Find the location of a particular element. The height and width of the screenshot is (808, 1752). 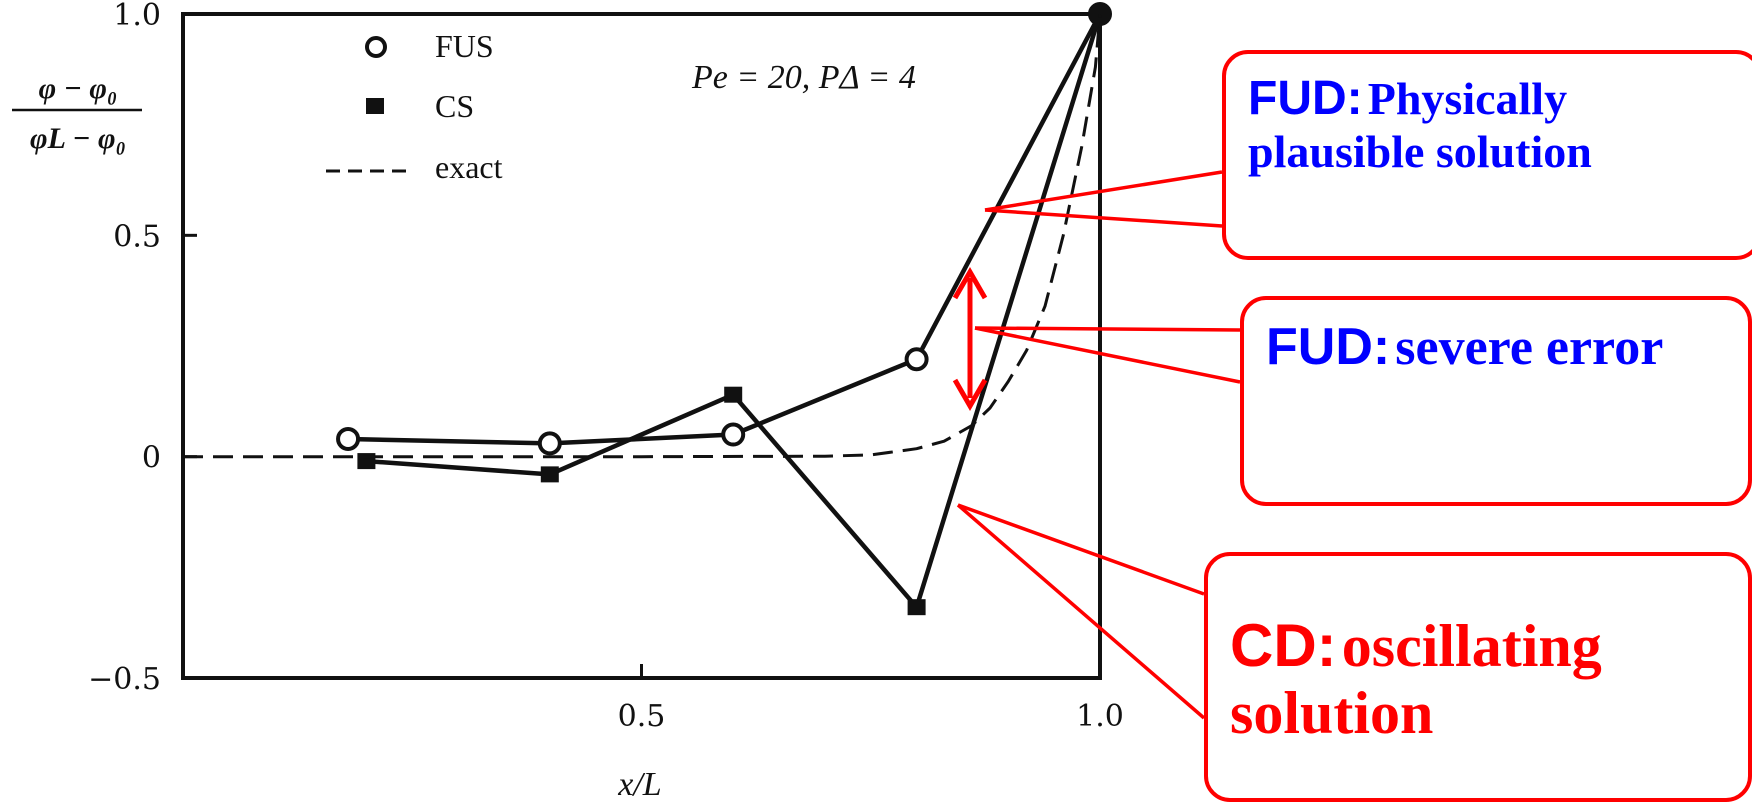

callout-fud-plausible: FUD: Physically plausible solution is located at coordinates (1487, 155).